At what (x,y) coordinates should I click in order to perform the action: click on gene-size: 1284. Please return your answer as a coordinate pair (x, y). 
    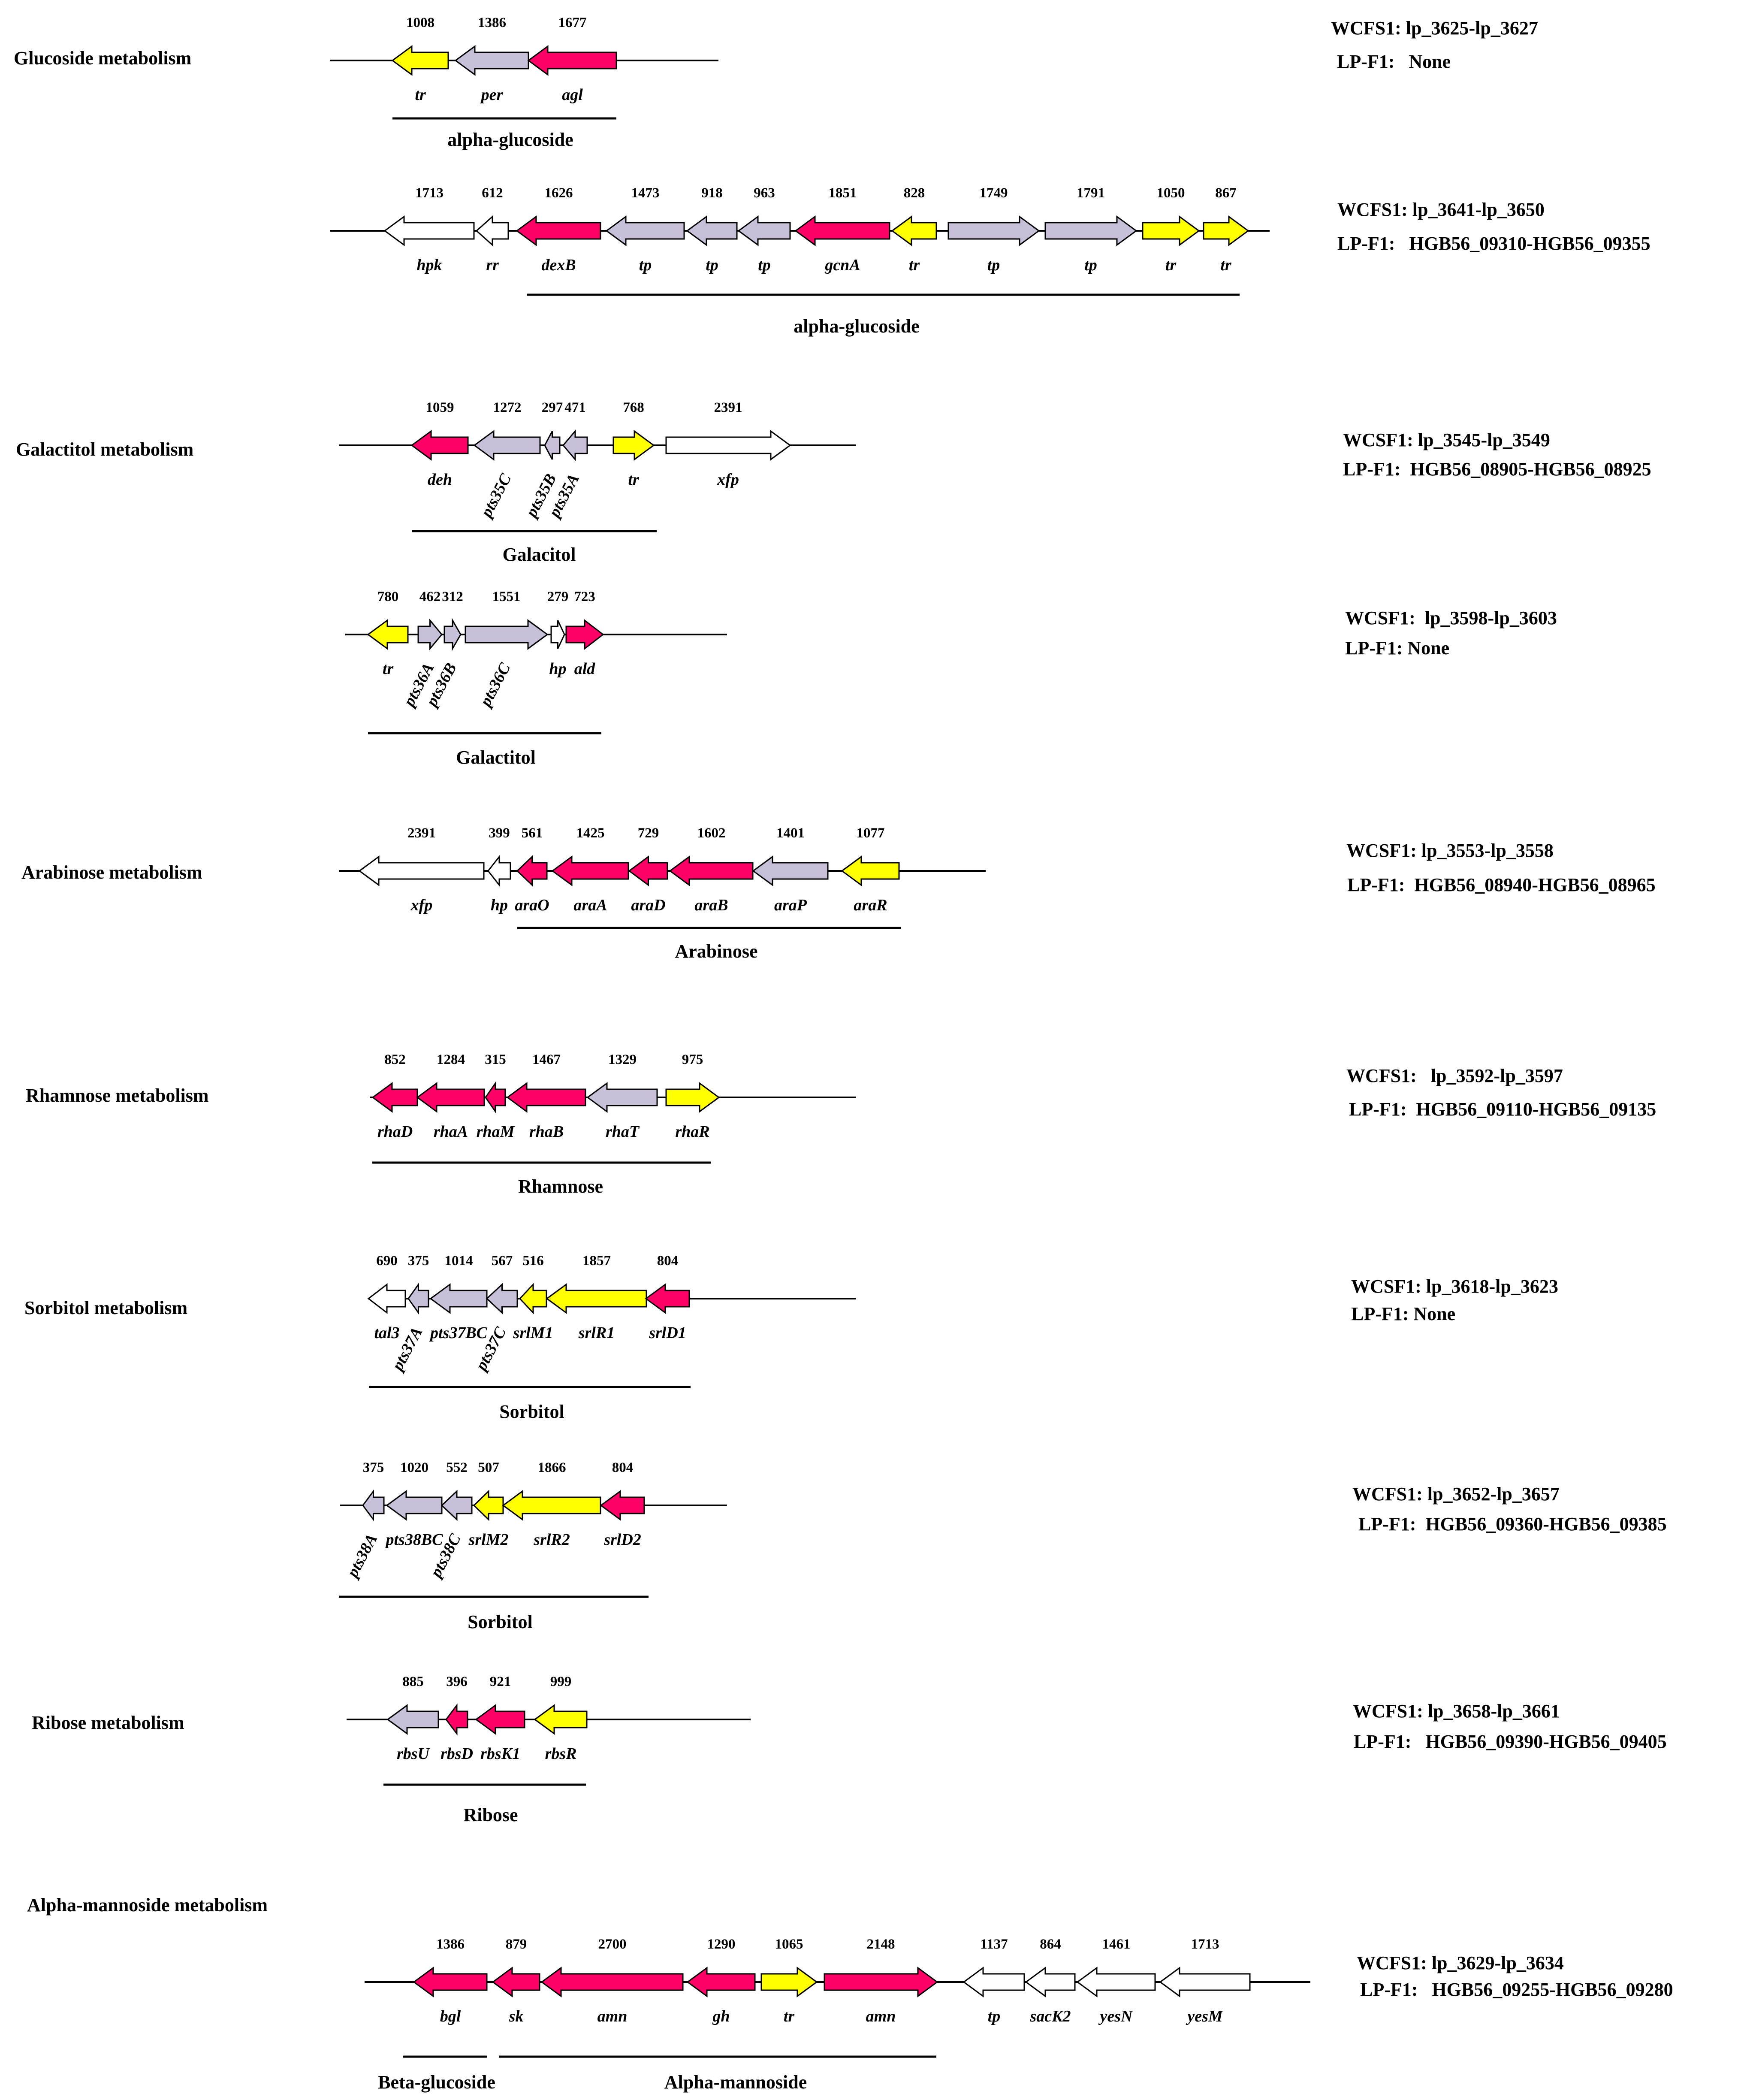
    Looking at the image, I should click on (451, 1059).